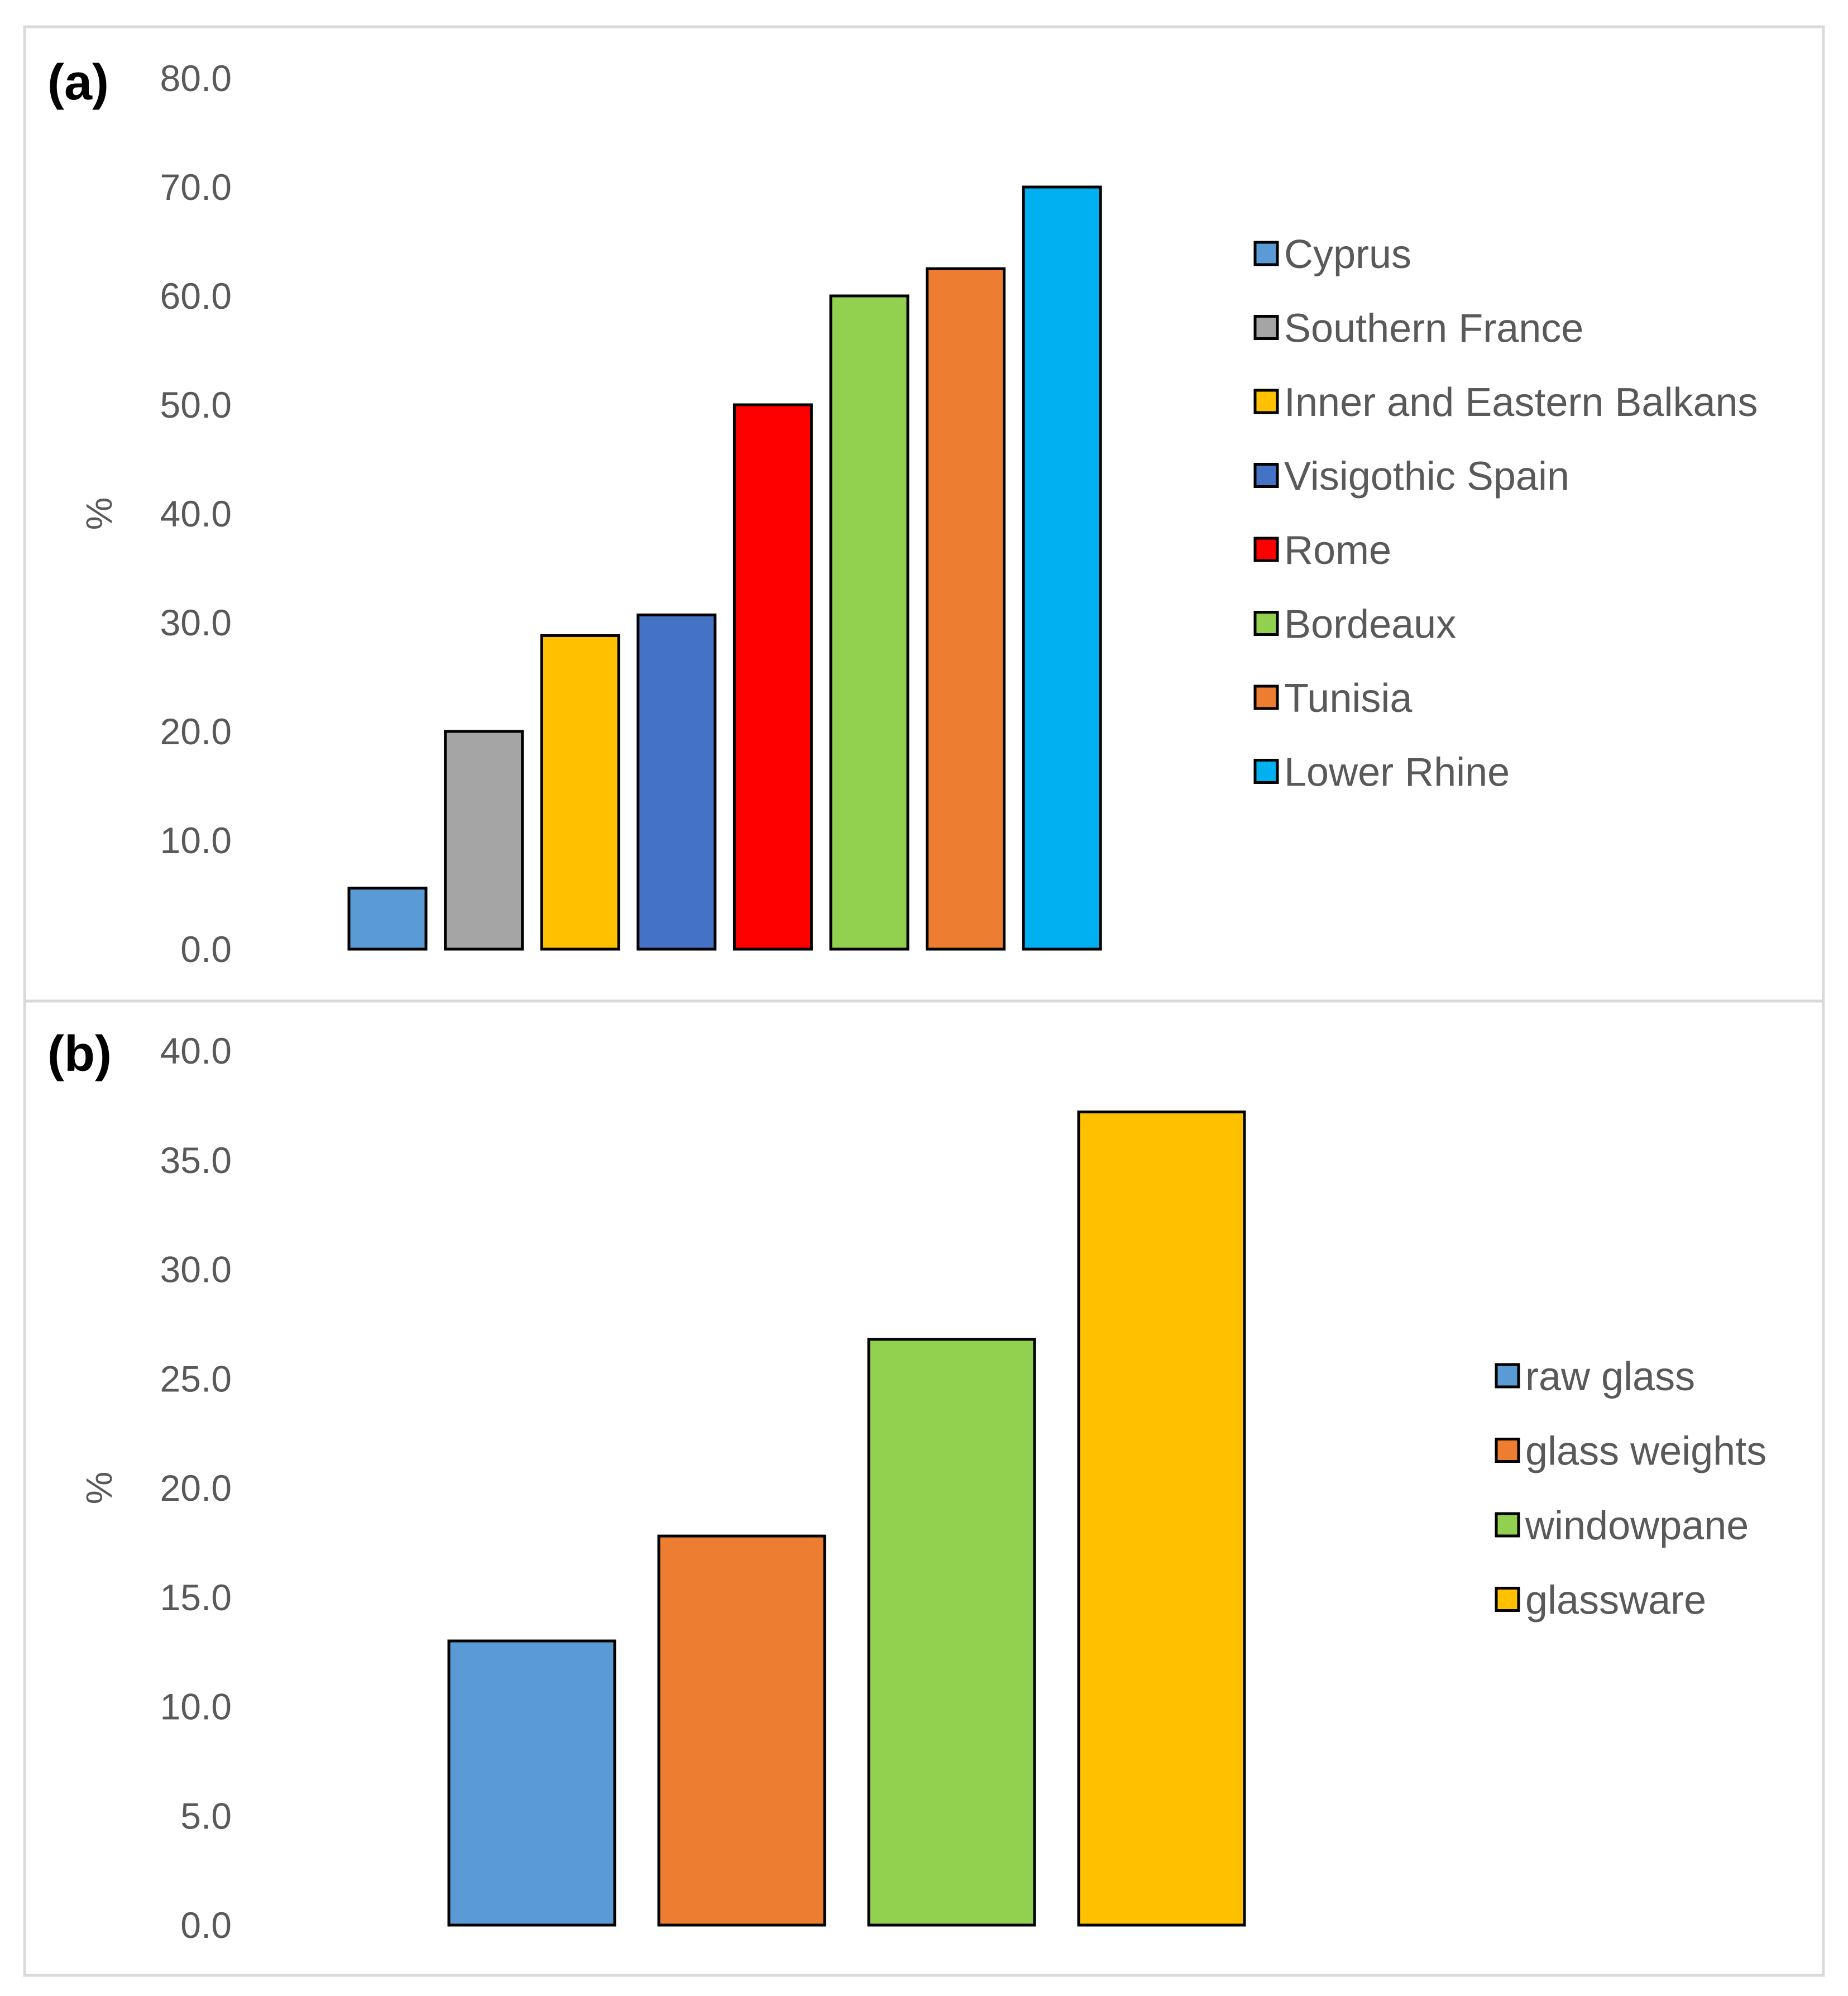  Describe the element at coordinates (531, 1783) in the screenshot. I see `panel-b-bar-raw-glass` at that location.